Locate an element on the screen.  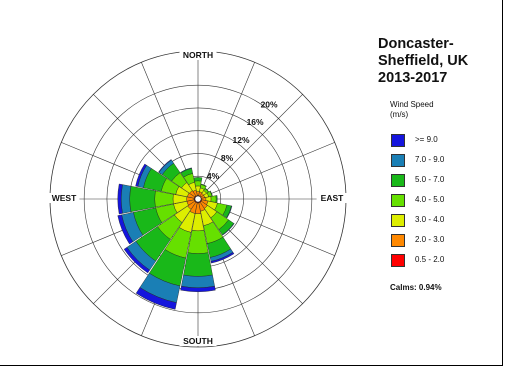
direction-label-east: EAST is located at coordinates (332, 198).